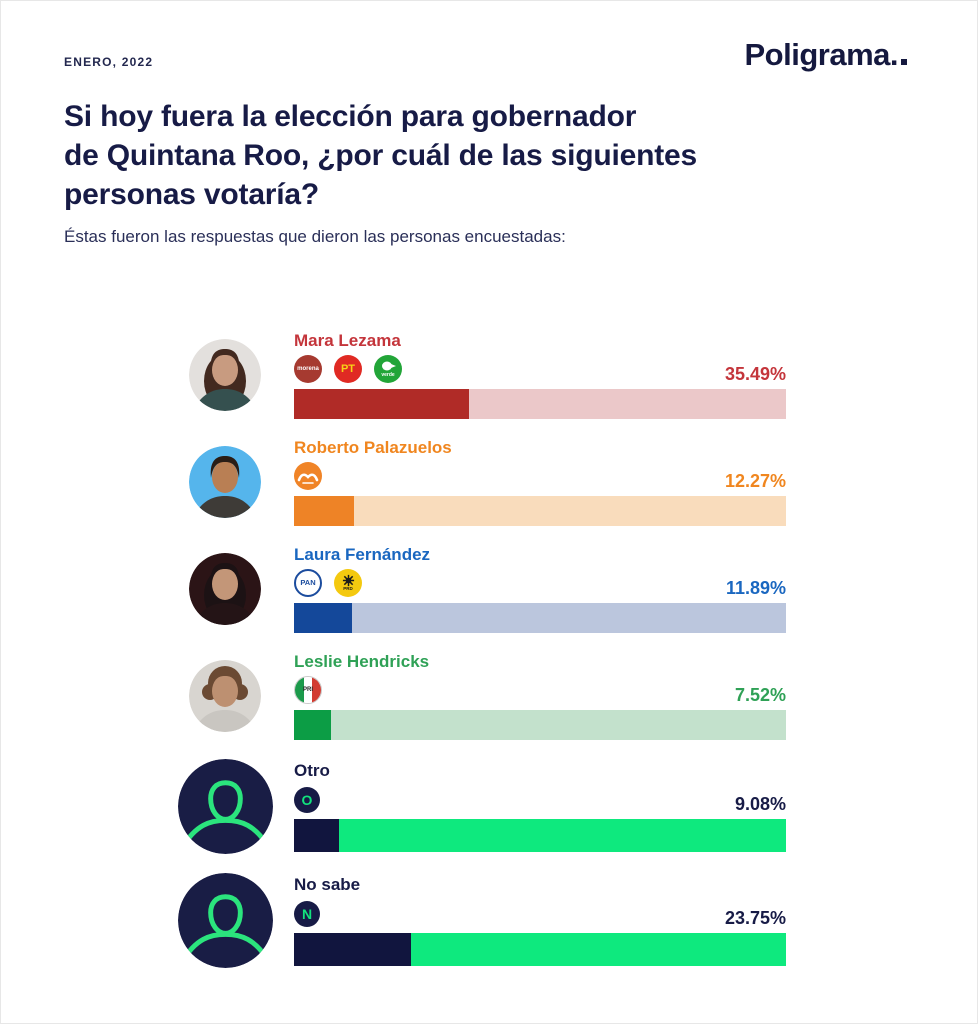 The image size is (978, 1024). I want to click on party-logo-morena: morena, so click(308, 369).